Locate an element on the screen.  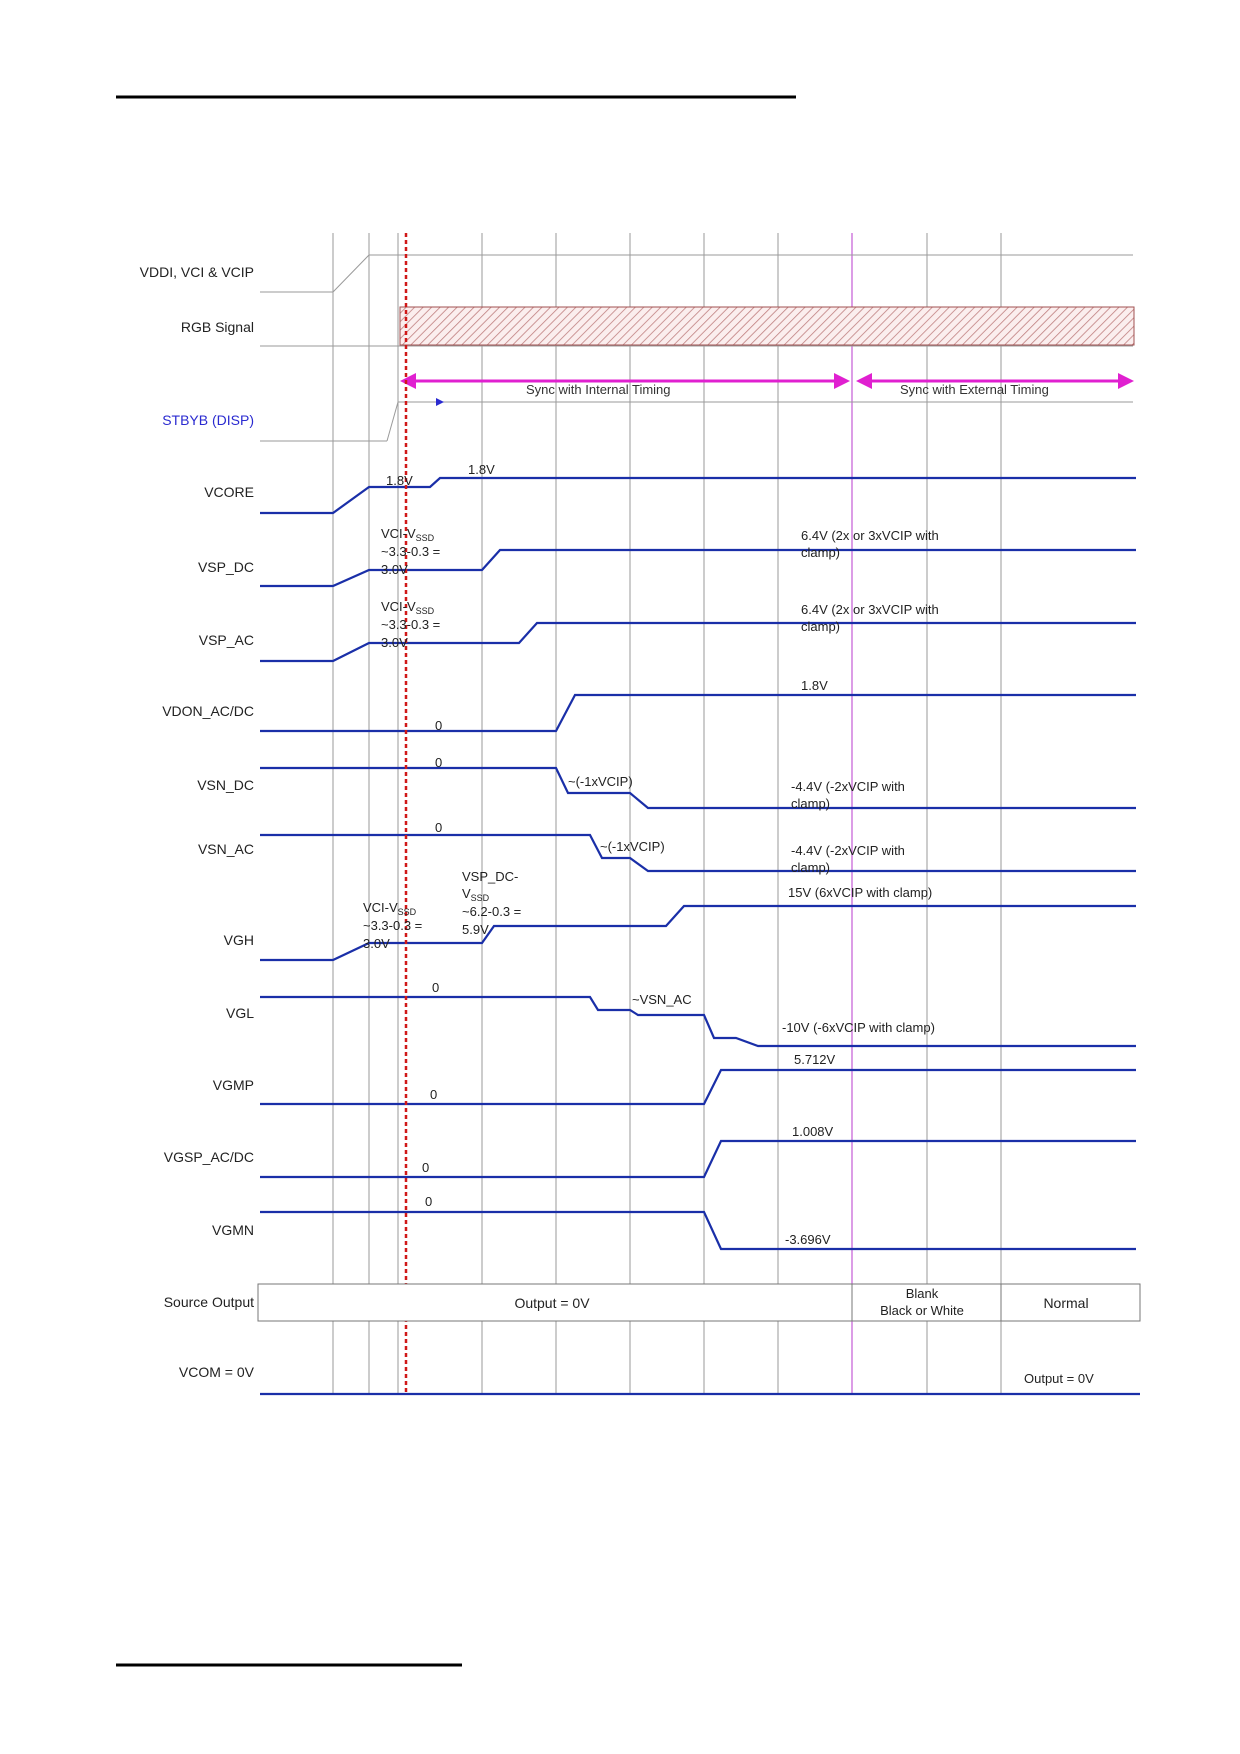
ann-vgsp-zero: 0 is located at coordinates (425, 1167).